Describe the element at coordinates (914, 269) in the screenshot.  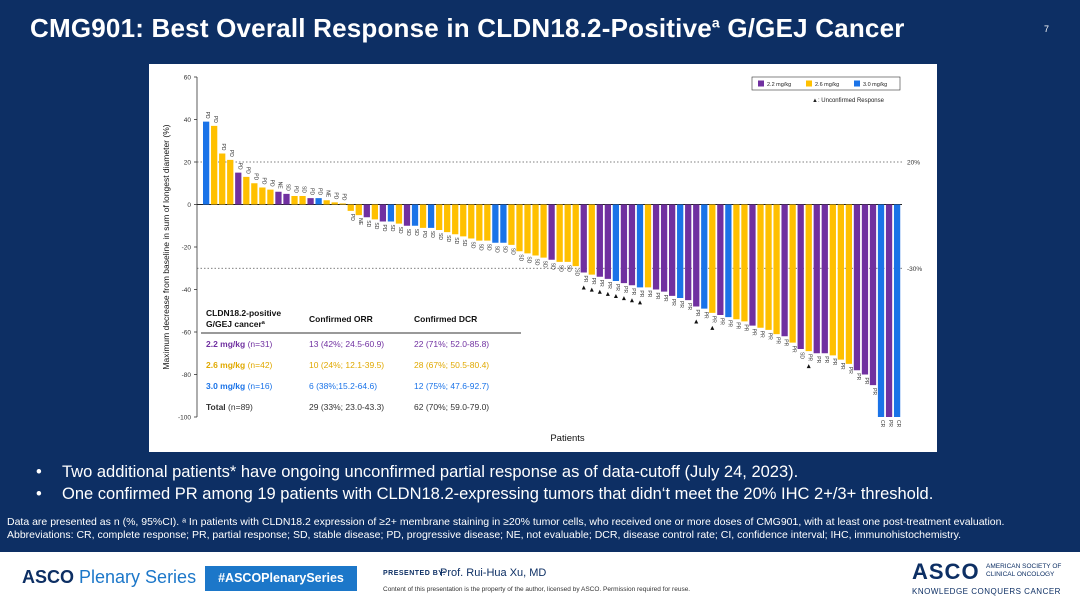
I see `reference-label: -30%` at that location.